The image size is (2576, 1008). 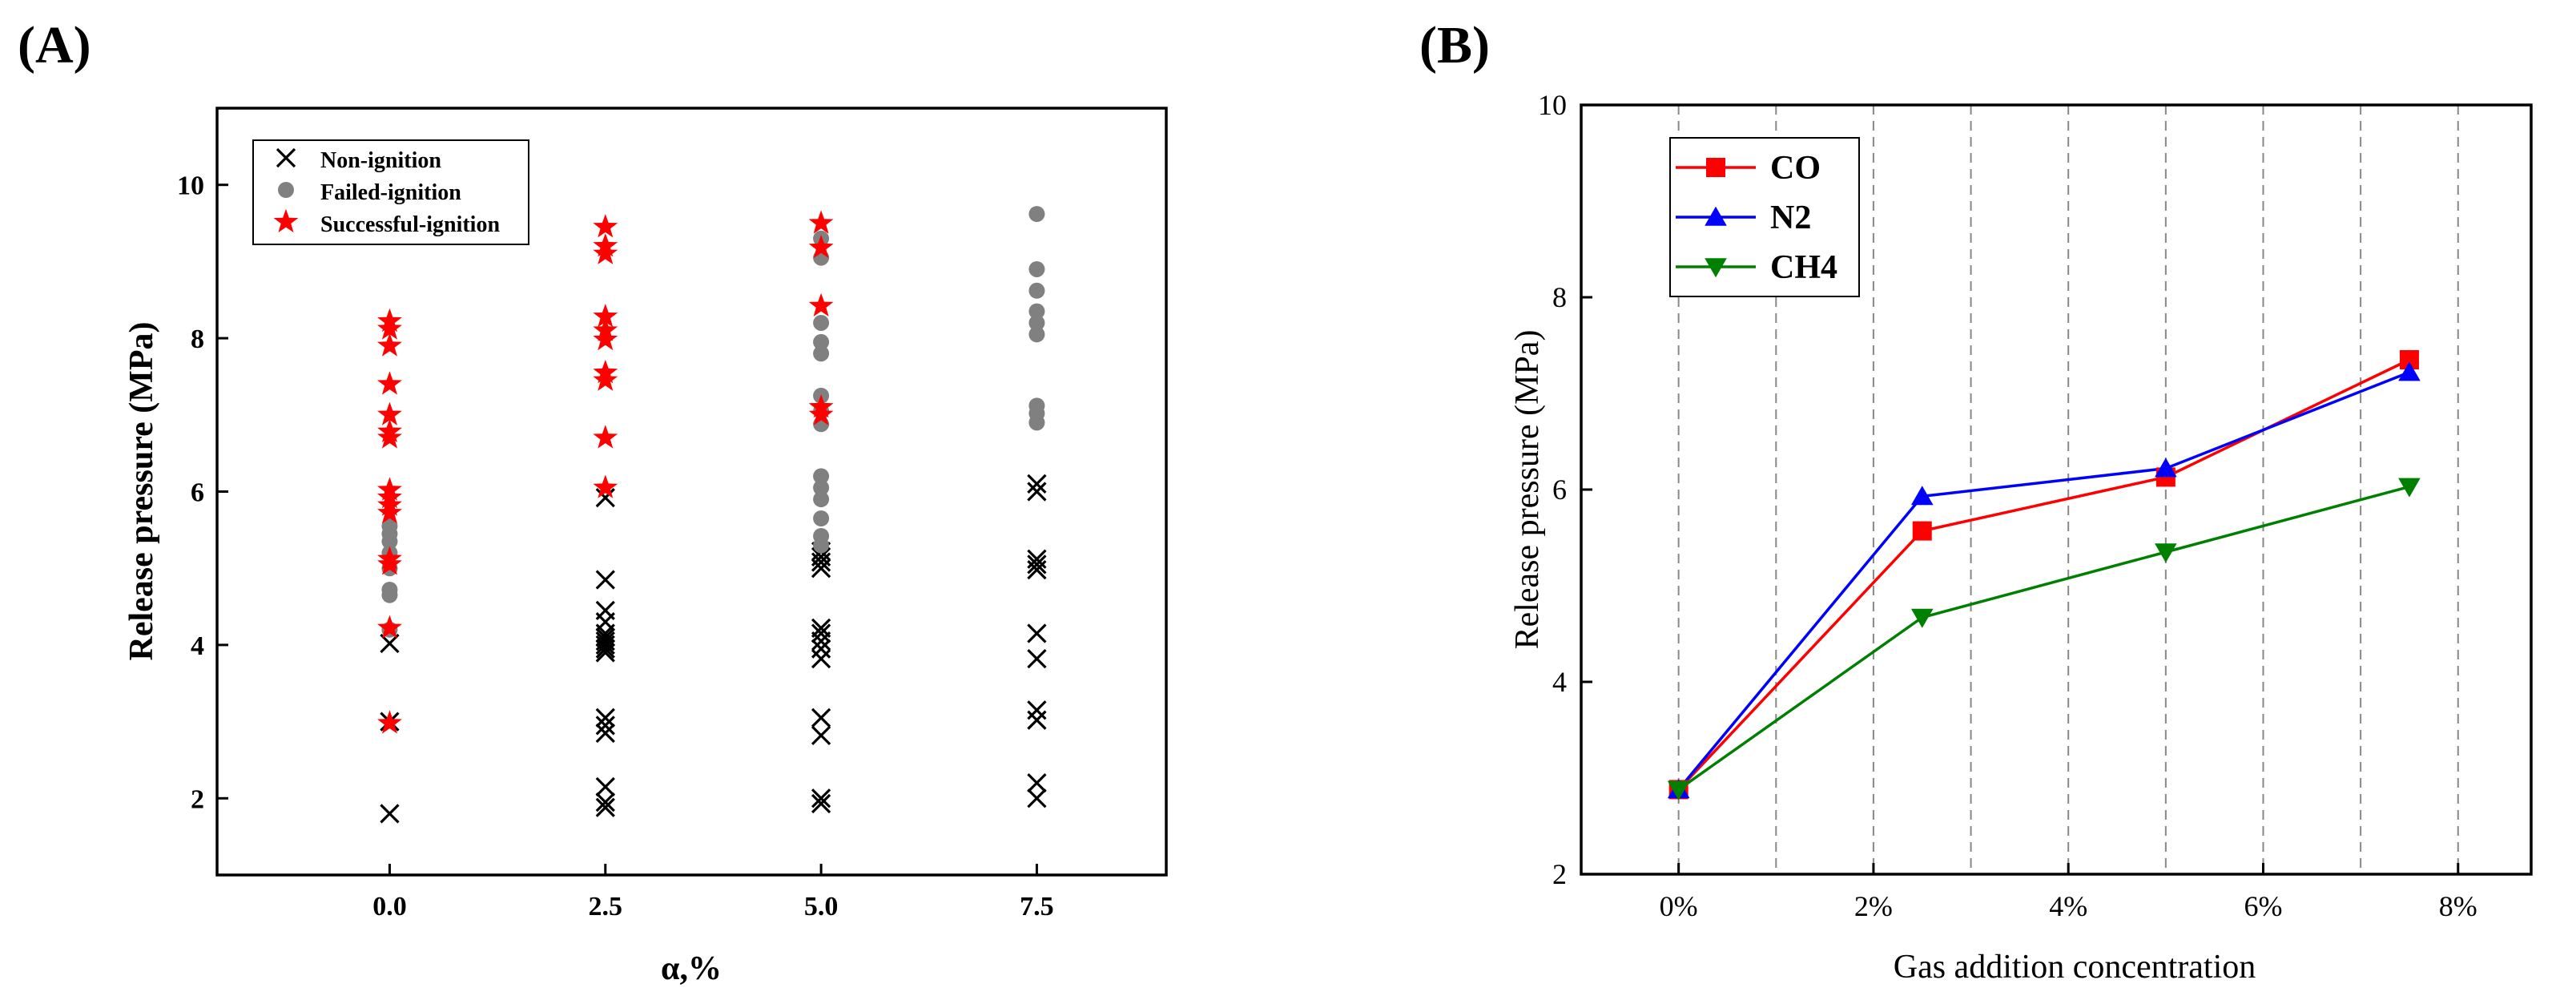 What do you see at coordinates (2068, 906) in the screenshot?
I see `x-tick-label: 4%` at bounding box center [2068, 906].